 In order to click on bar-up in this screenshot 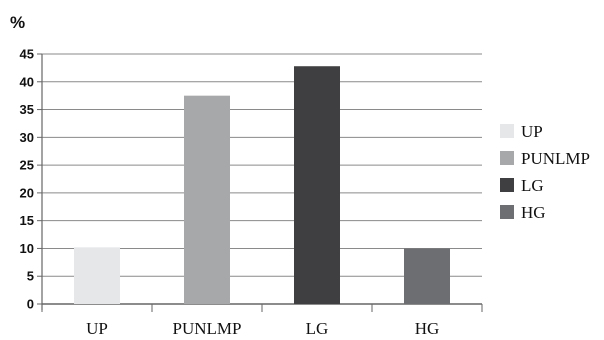, I will do `click(97, 275)`.